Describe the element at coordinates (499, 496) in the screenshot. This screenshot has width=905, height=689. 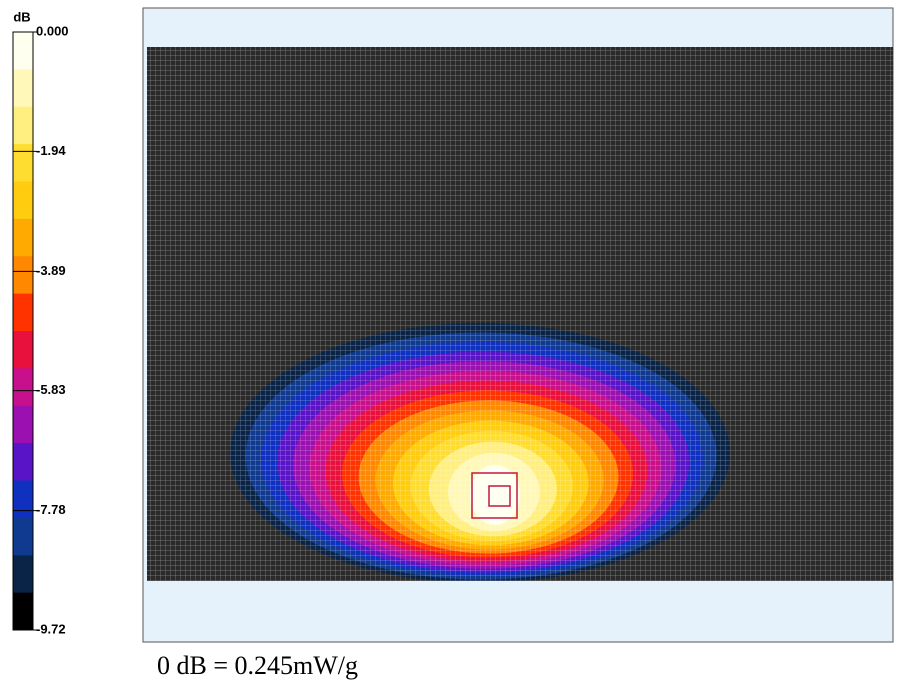
I see `peak-box` at that location.